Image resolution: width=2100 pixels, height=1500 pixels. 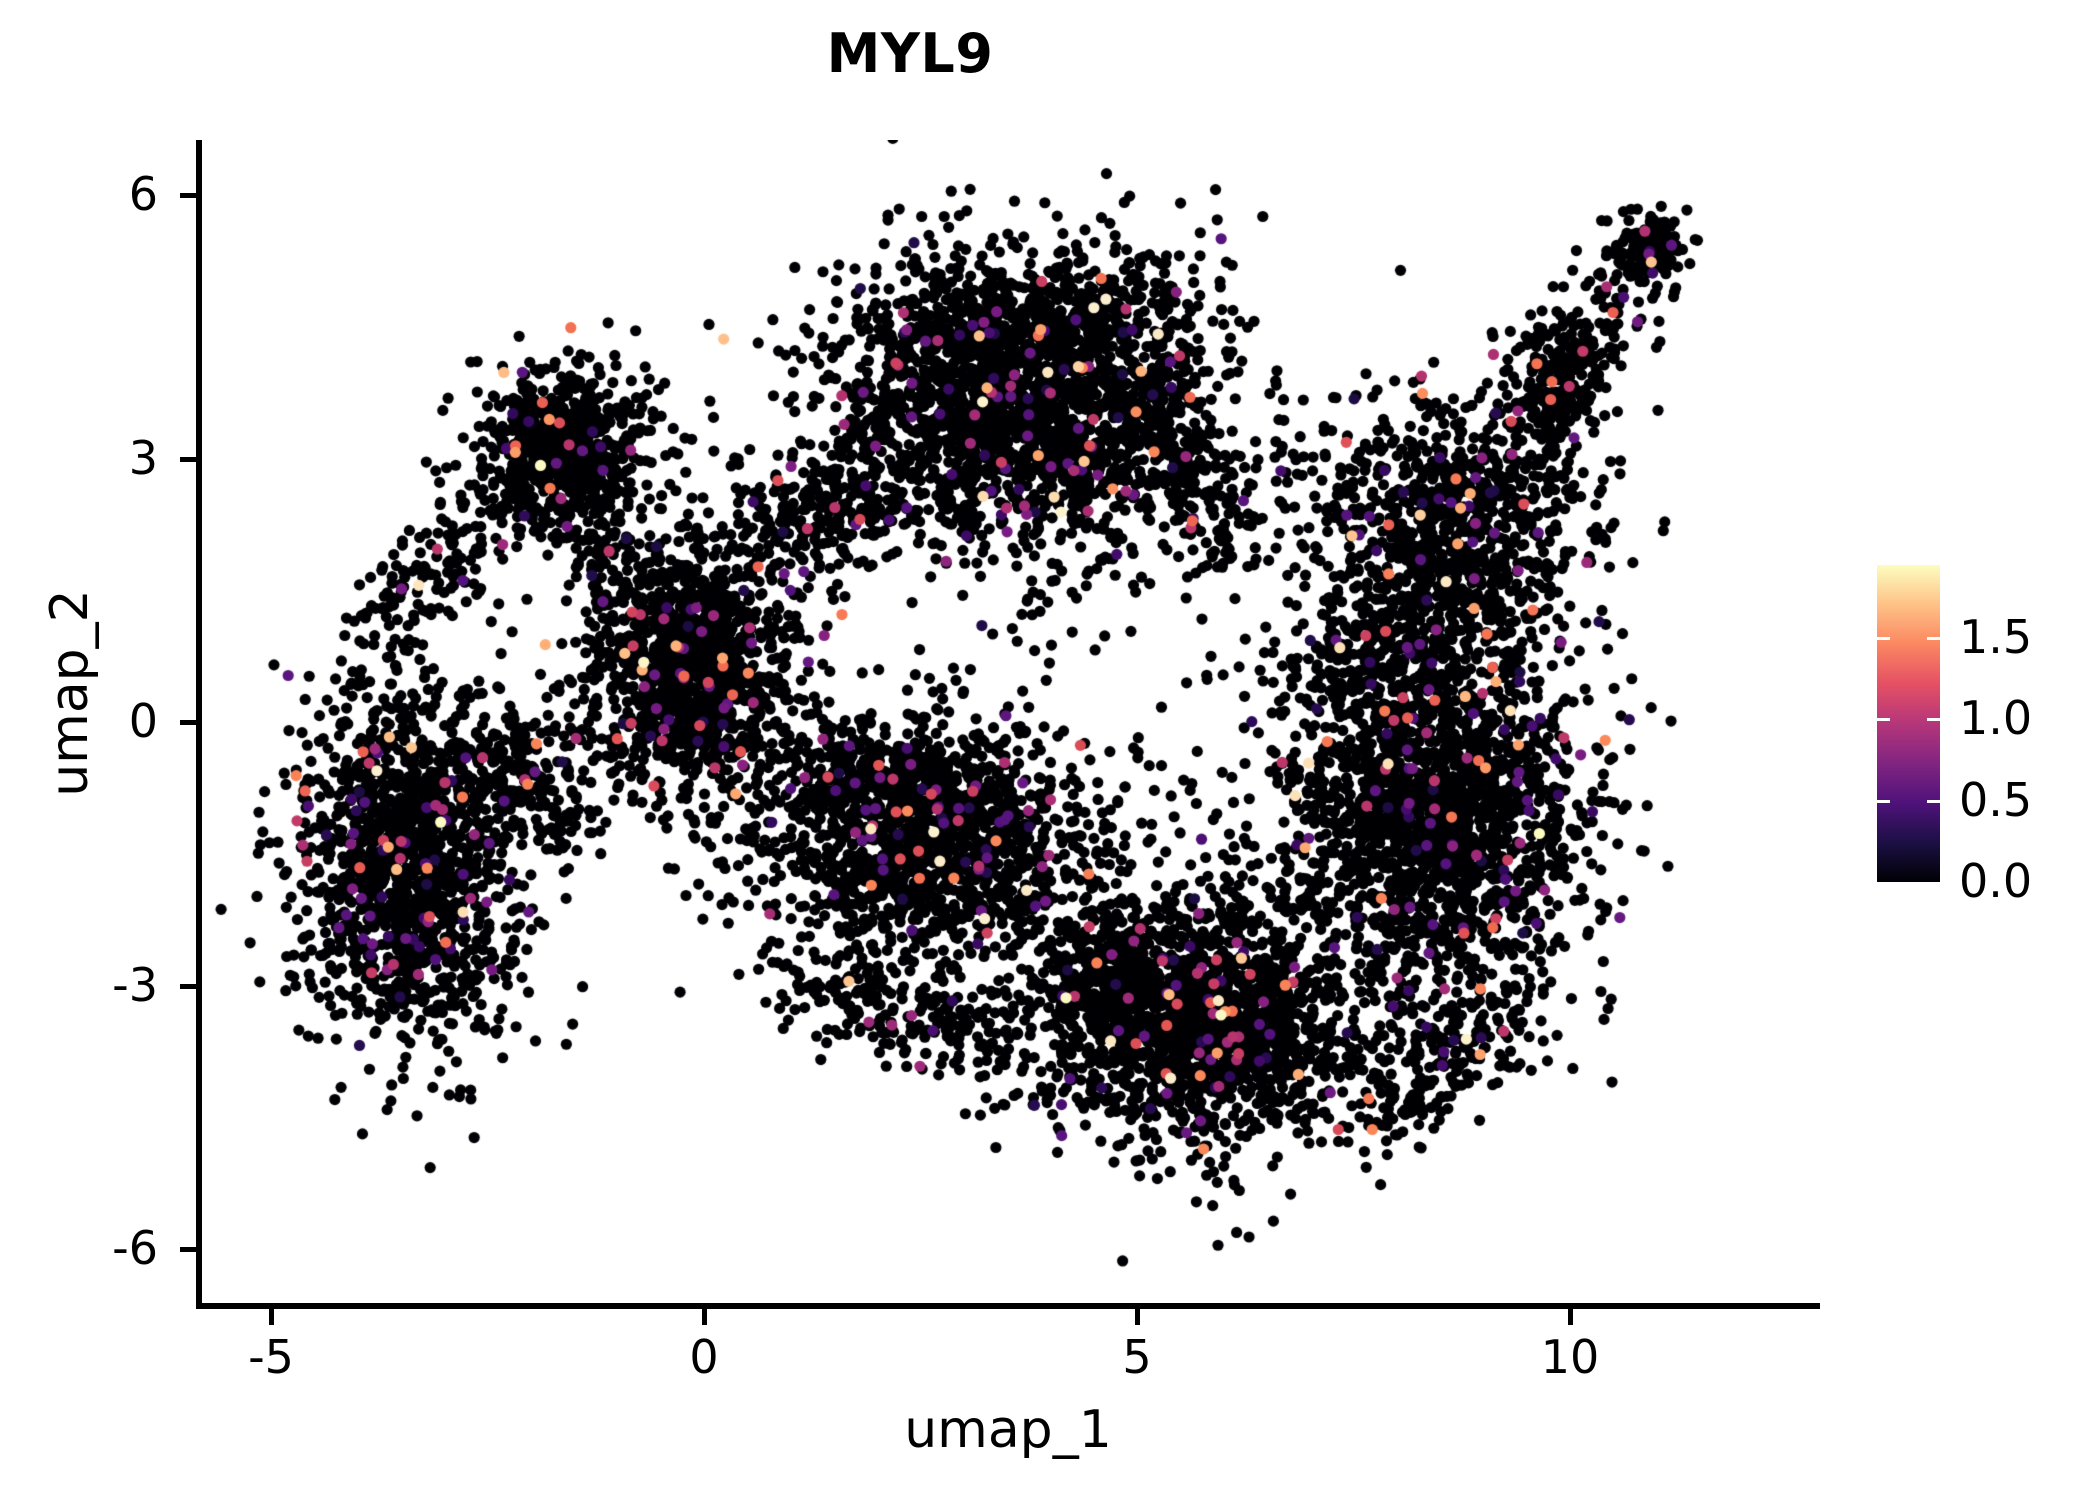 What do you see at coordinates (1996, 799) in the screenshot?
I see `colorbar-tick-label: 0.5` at bounding box center [1996, 799].